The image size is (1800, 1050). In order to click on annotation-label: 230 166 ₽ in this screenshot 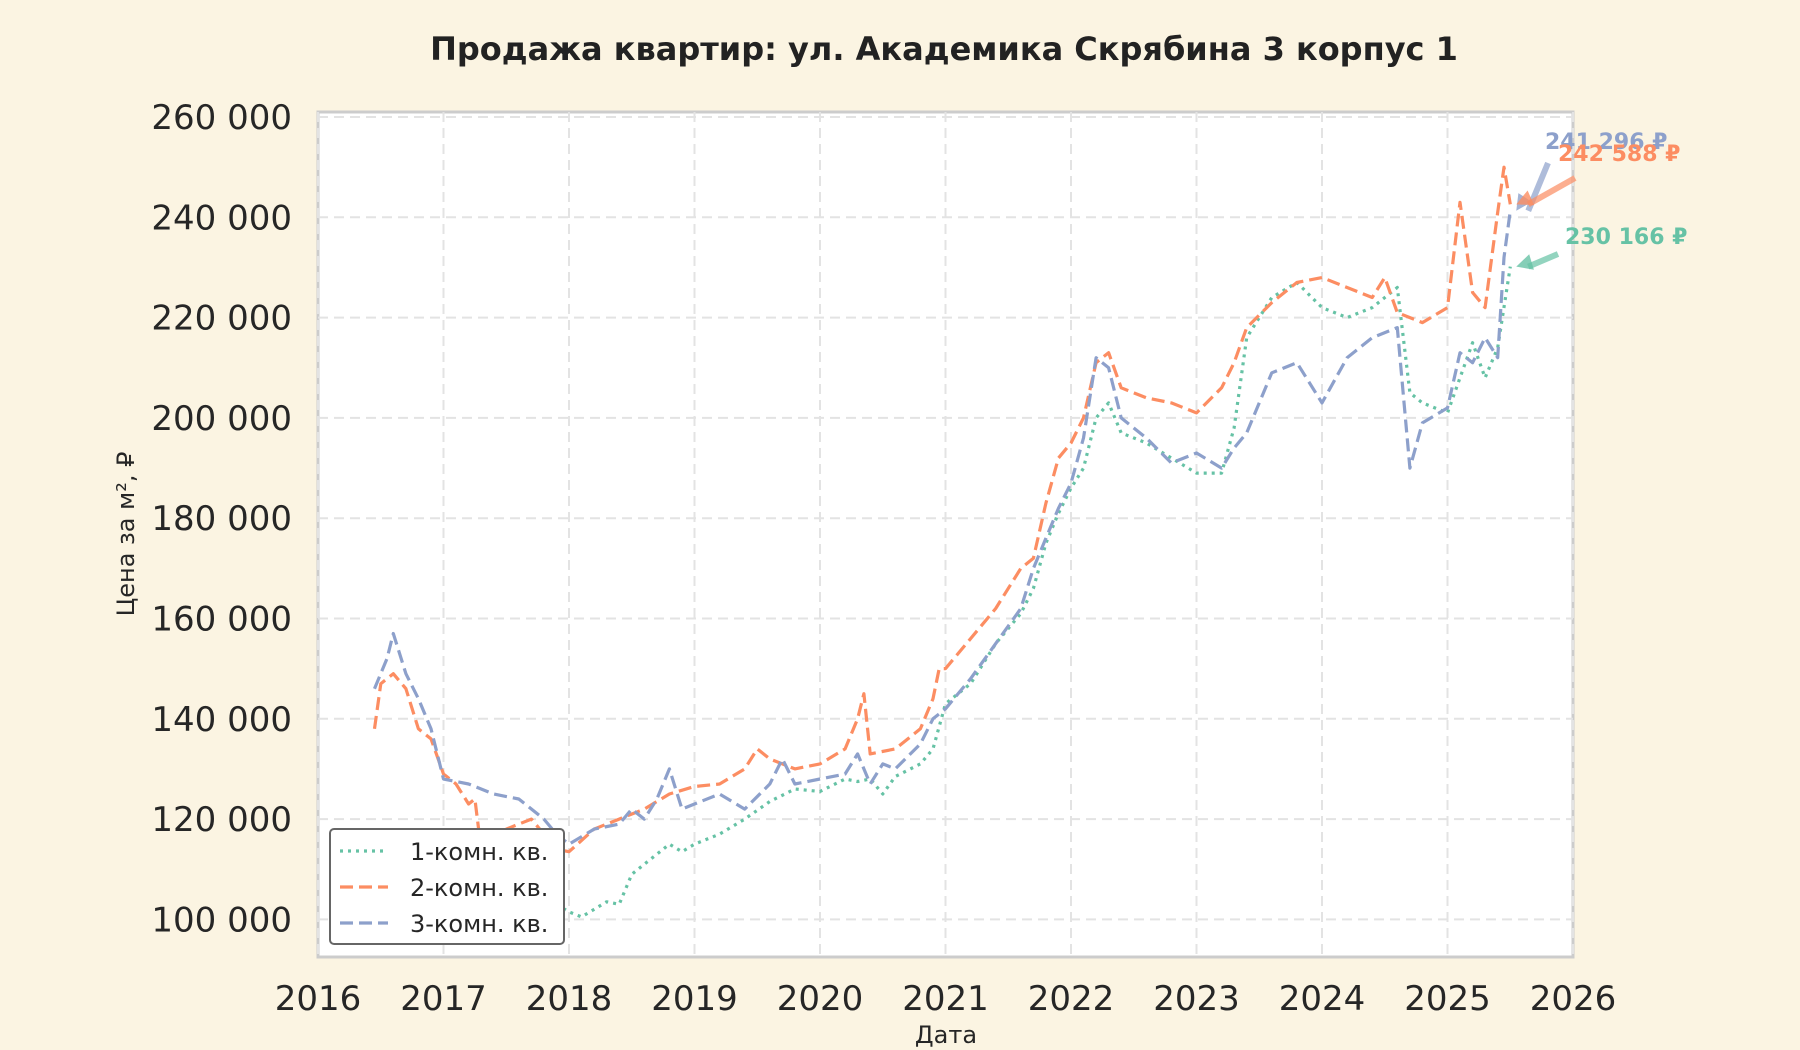, I will do `click(1626, 237)`.